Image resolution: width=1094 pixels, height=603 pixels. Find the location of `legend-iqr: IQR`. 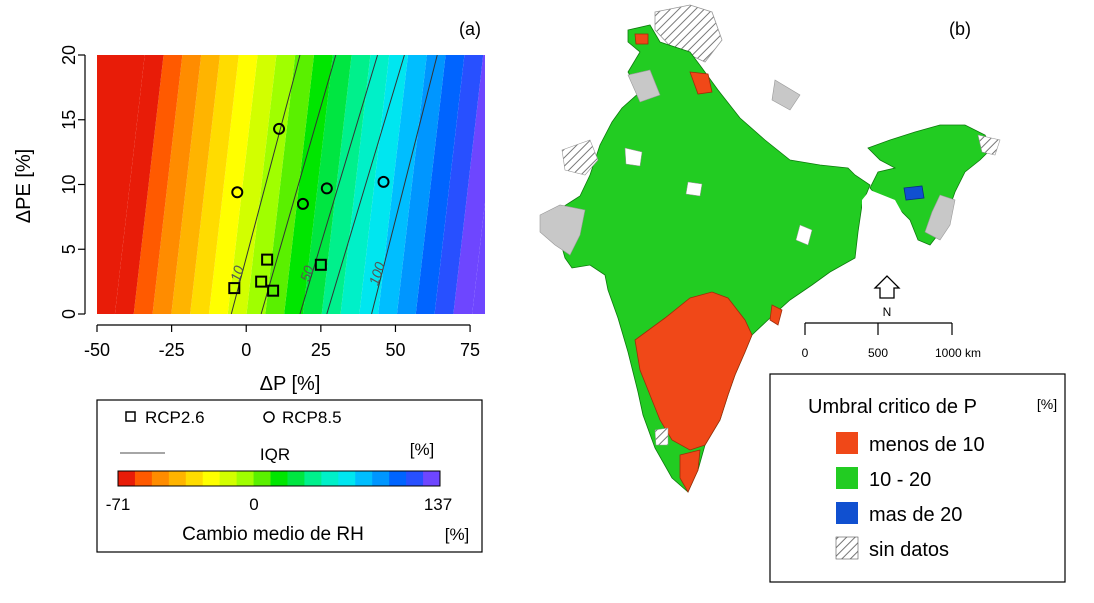

legend-iqr: IQR is located at coordinates (275, 454).